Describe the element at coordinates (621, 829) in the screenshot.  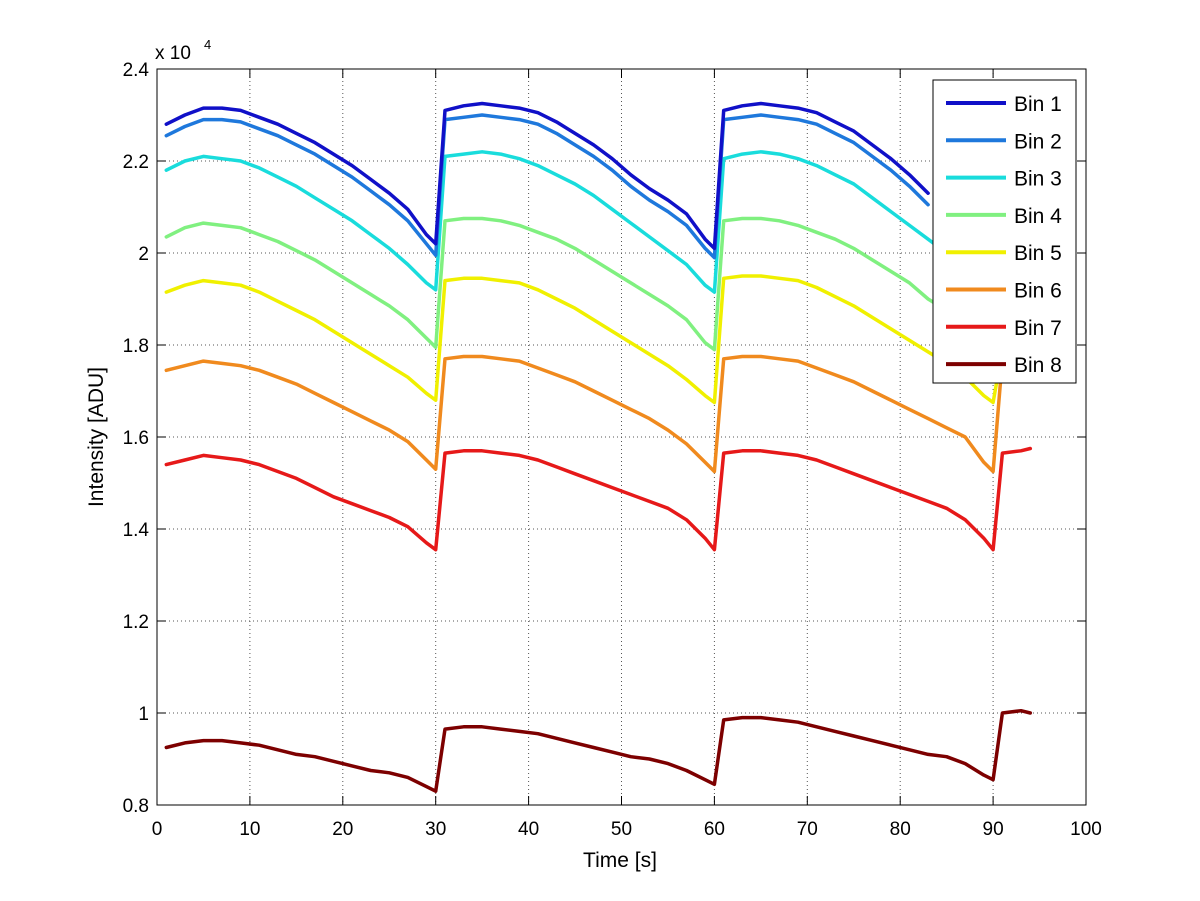
I see `x-tick-label: 50` at that location.